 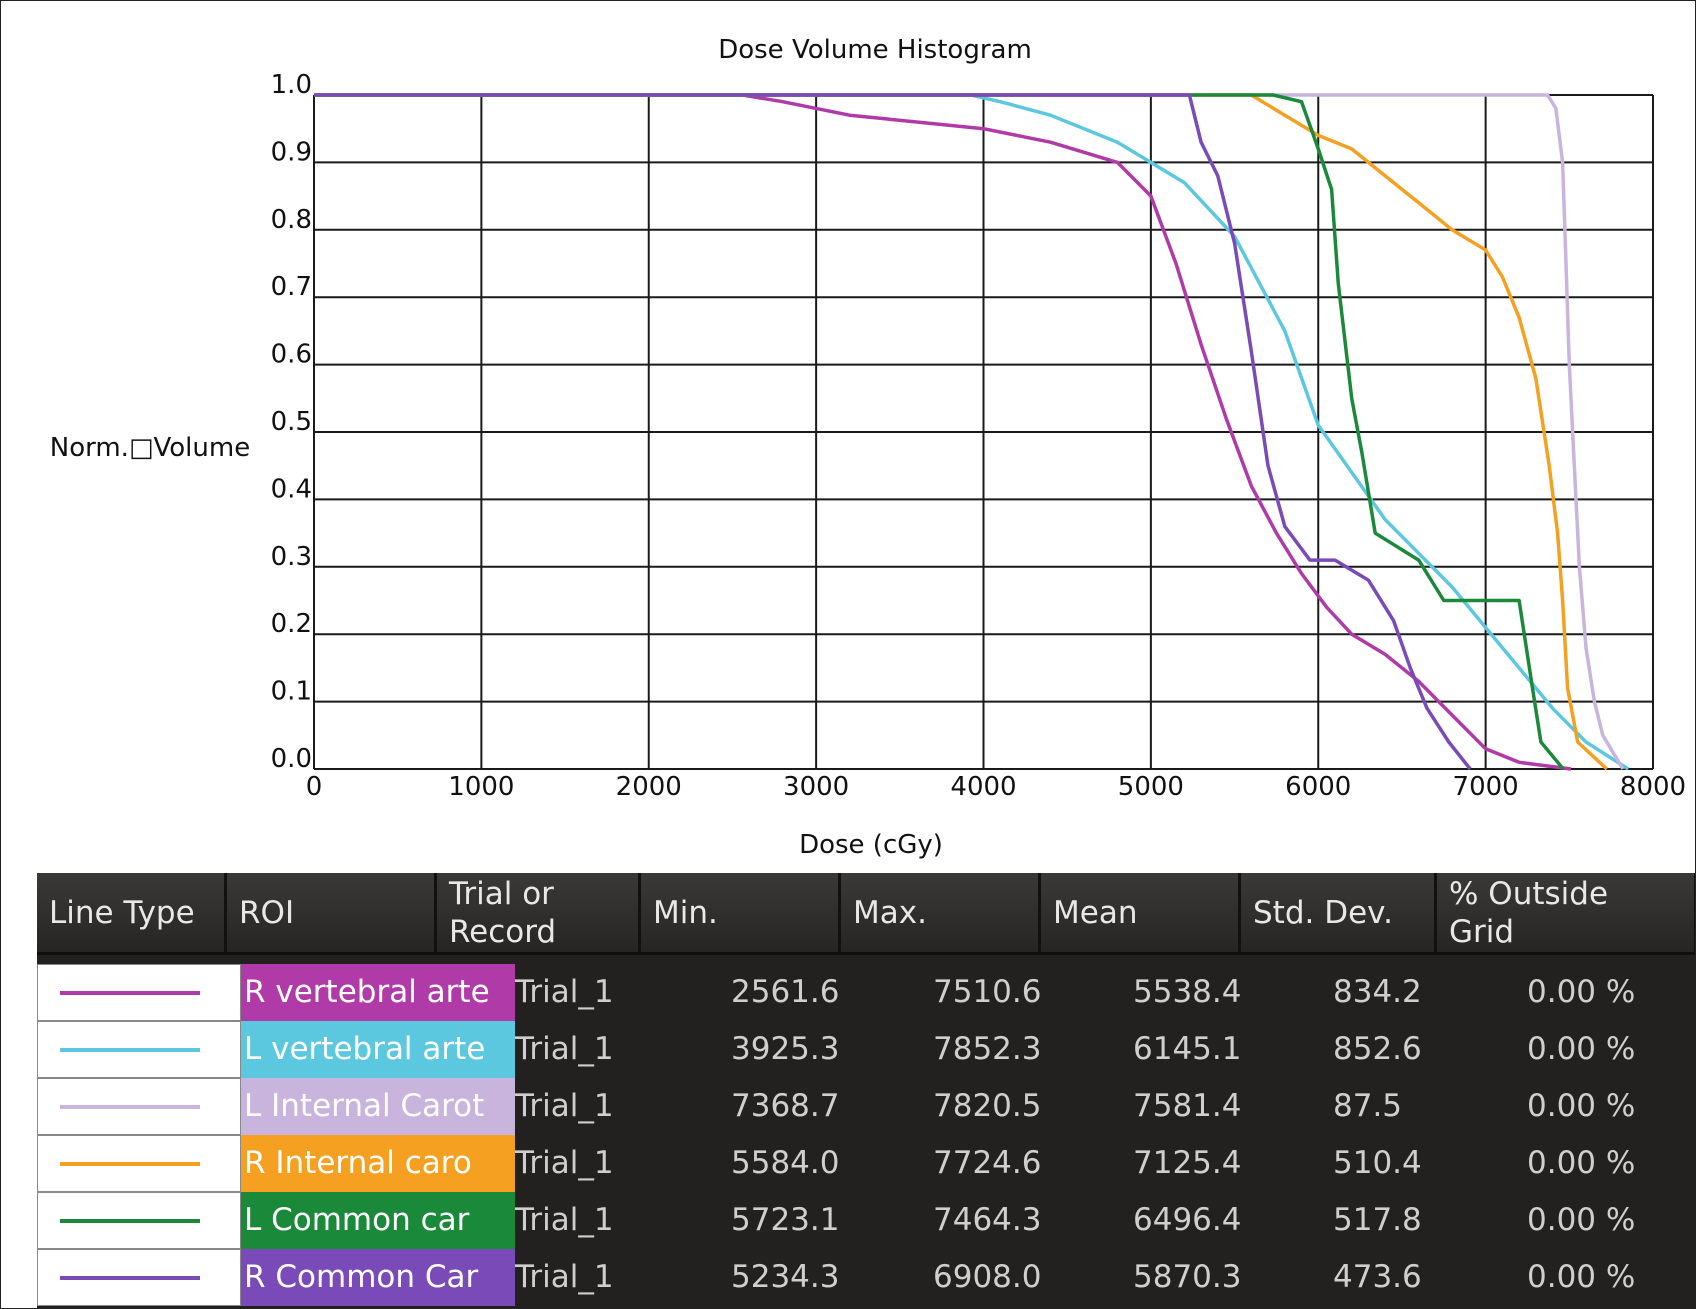 What do you see at coordinates (378, 992) in the screenshot?
I see `roi-cell: R vertebral arte` at bounding box center [378, 992].